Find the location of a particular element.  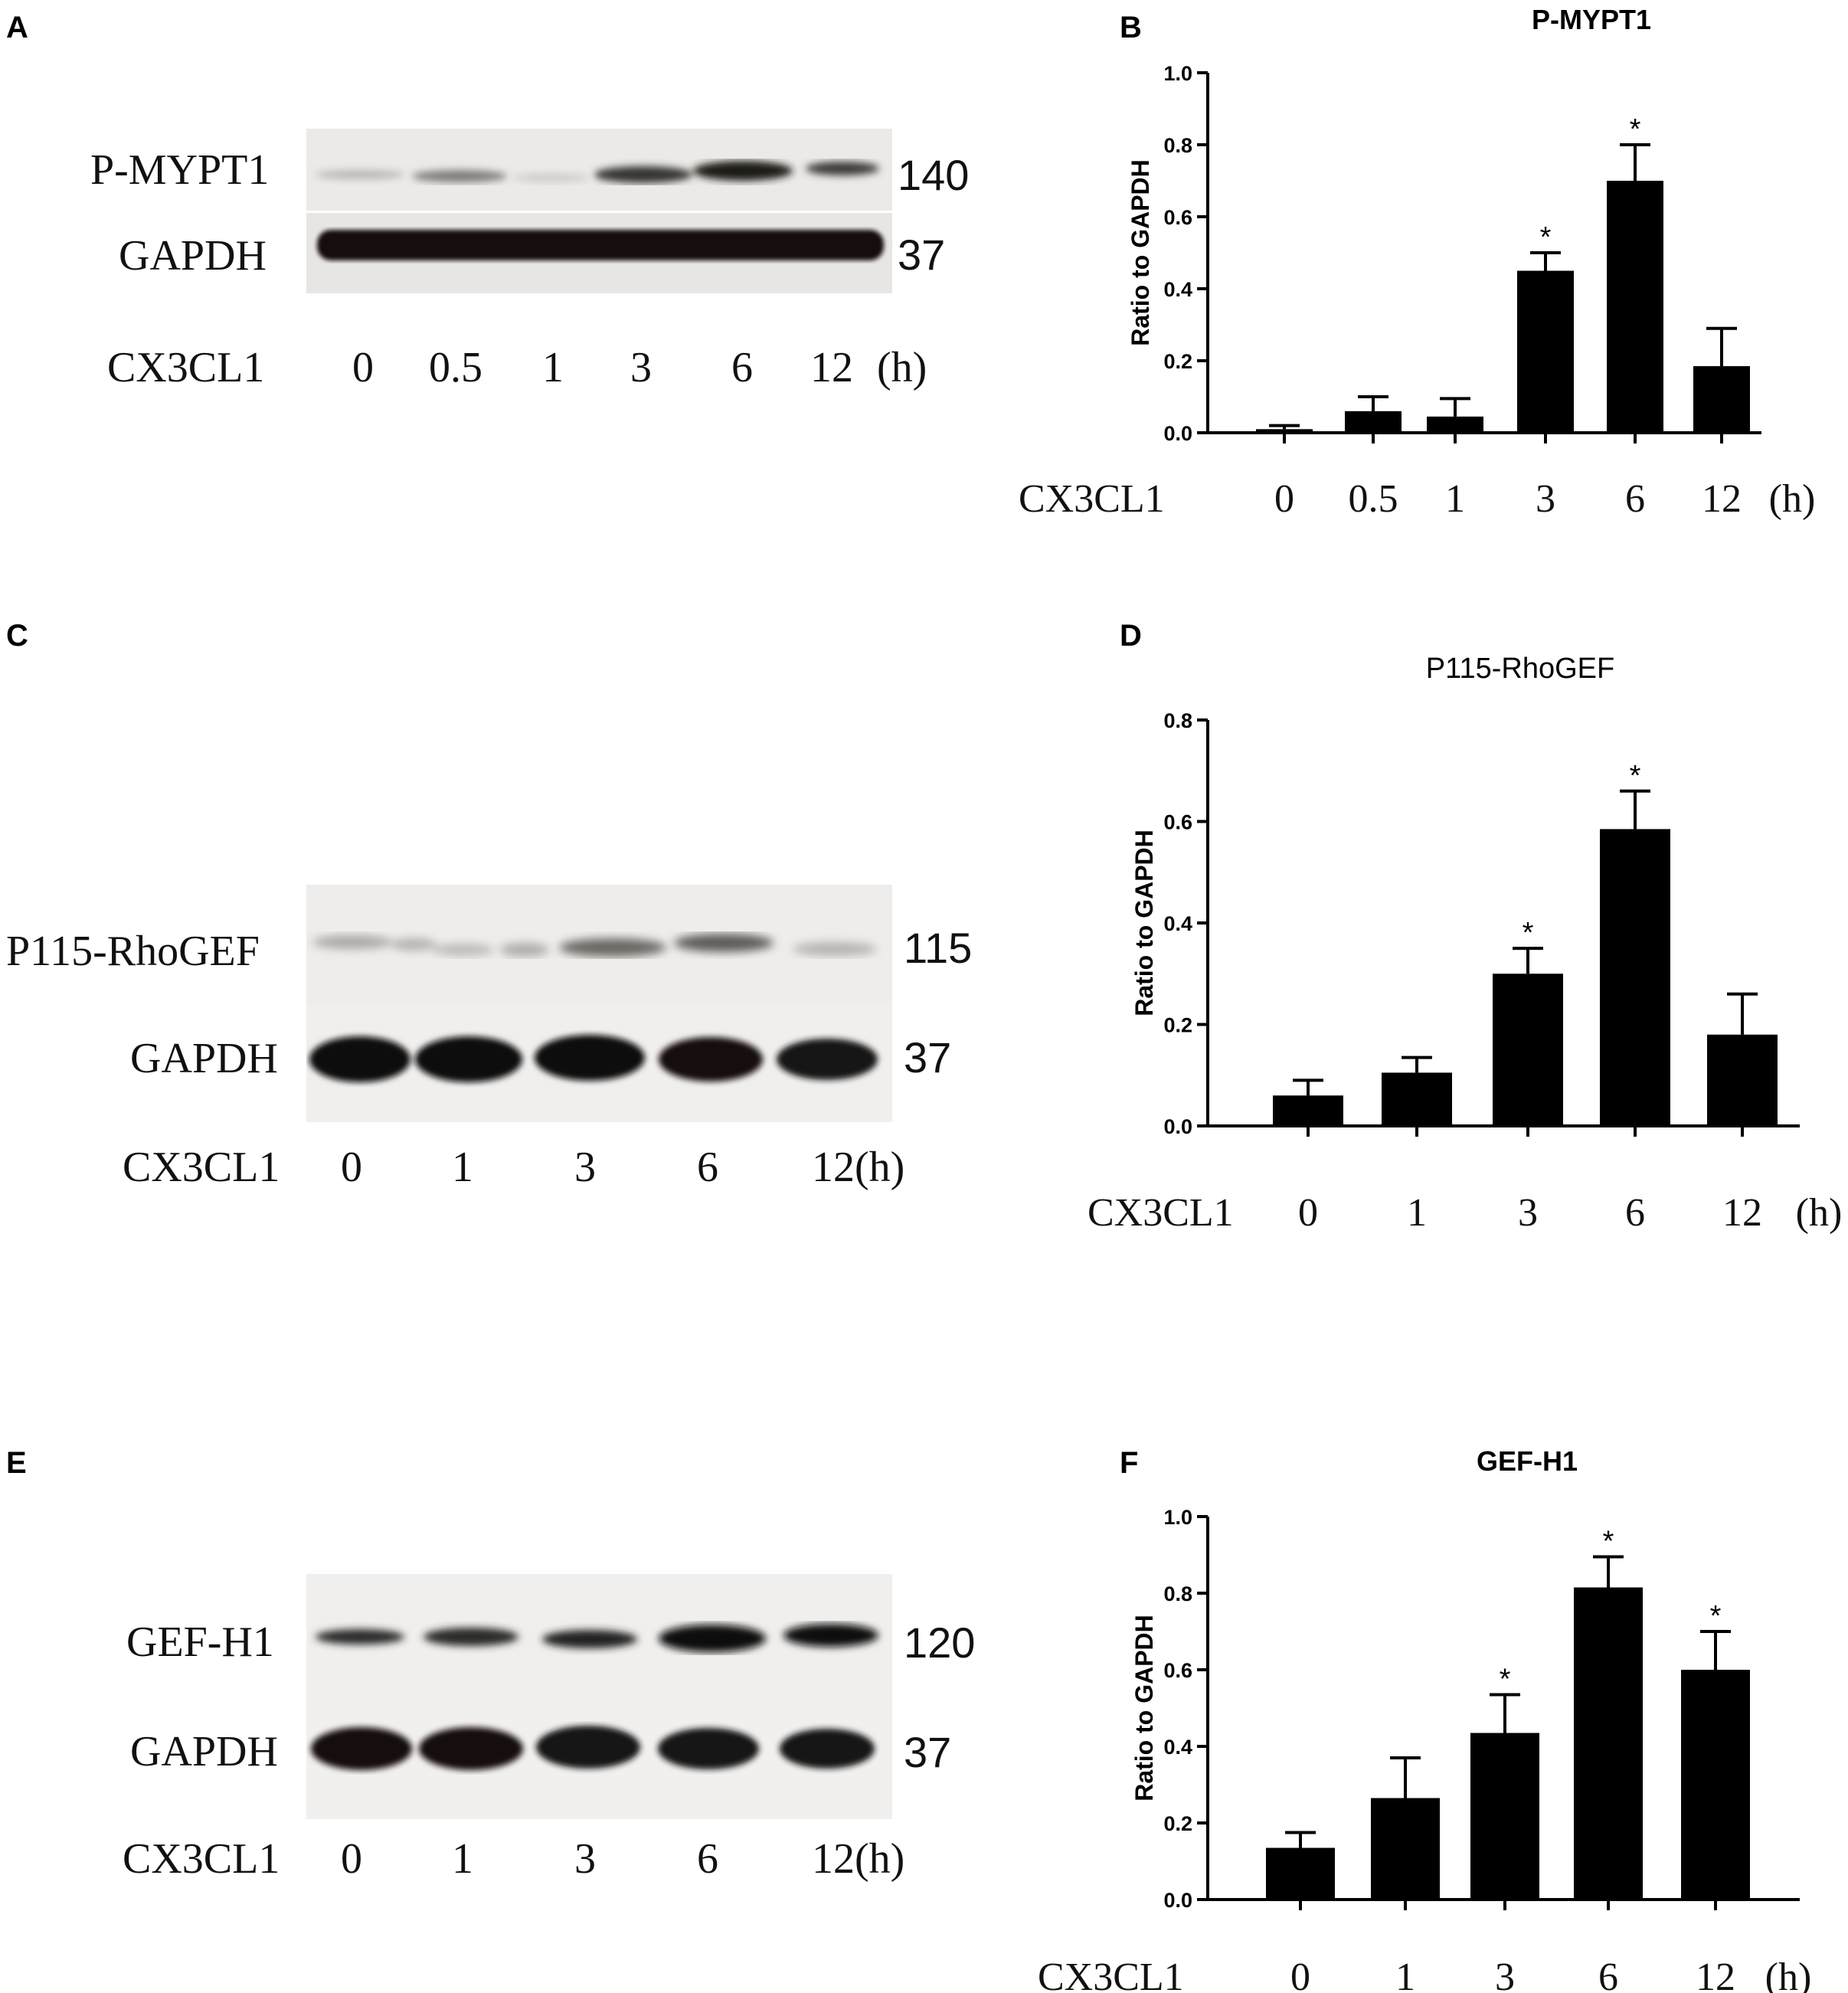

chart-d-x-category-label: 12 is located at coordinates (1742, 1213).